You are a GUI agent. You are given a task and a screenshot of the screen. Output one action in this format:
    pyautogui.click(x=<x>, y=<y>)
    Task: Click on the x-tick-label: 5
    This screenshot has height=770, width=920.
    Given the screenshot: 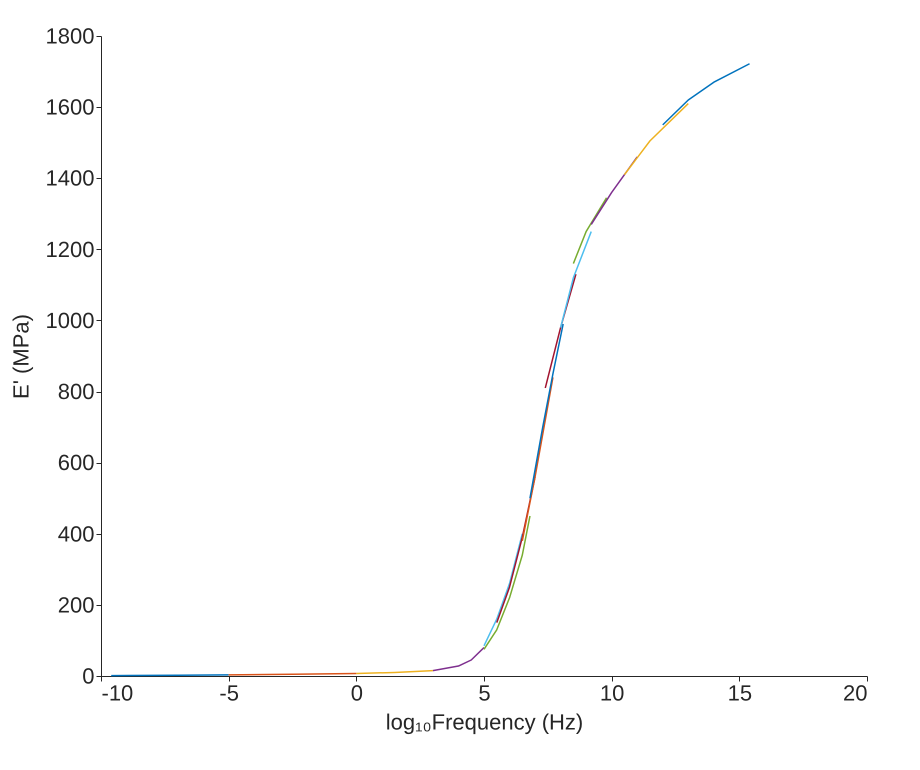 What is the action you would take?
    pyautogui.click(x=484, y=693)
    